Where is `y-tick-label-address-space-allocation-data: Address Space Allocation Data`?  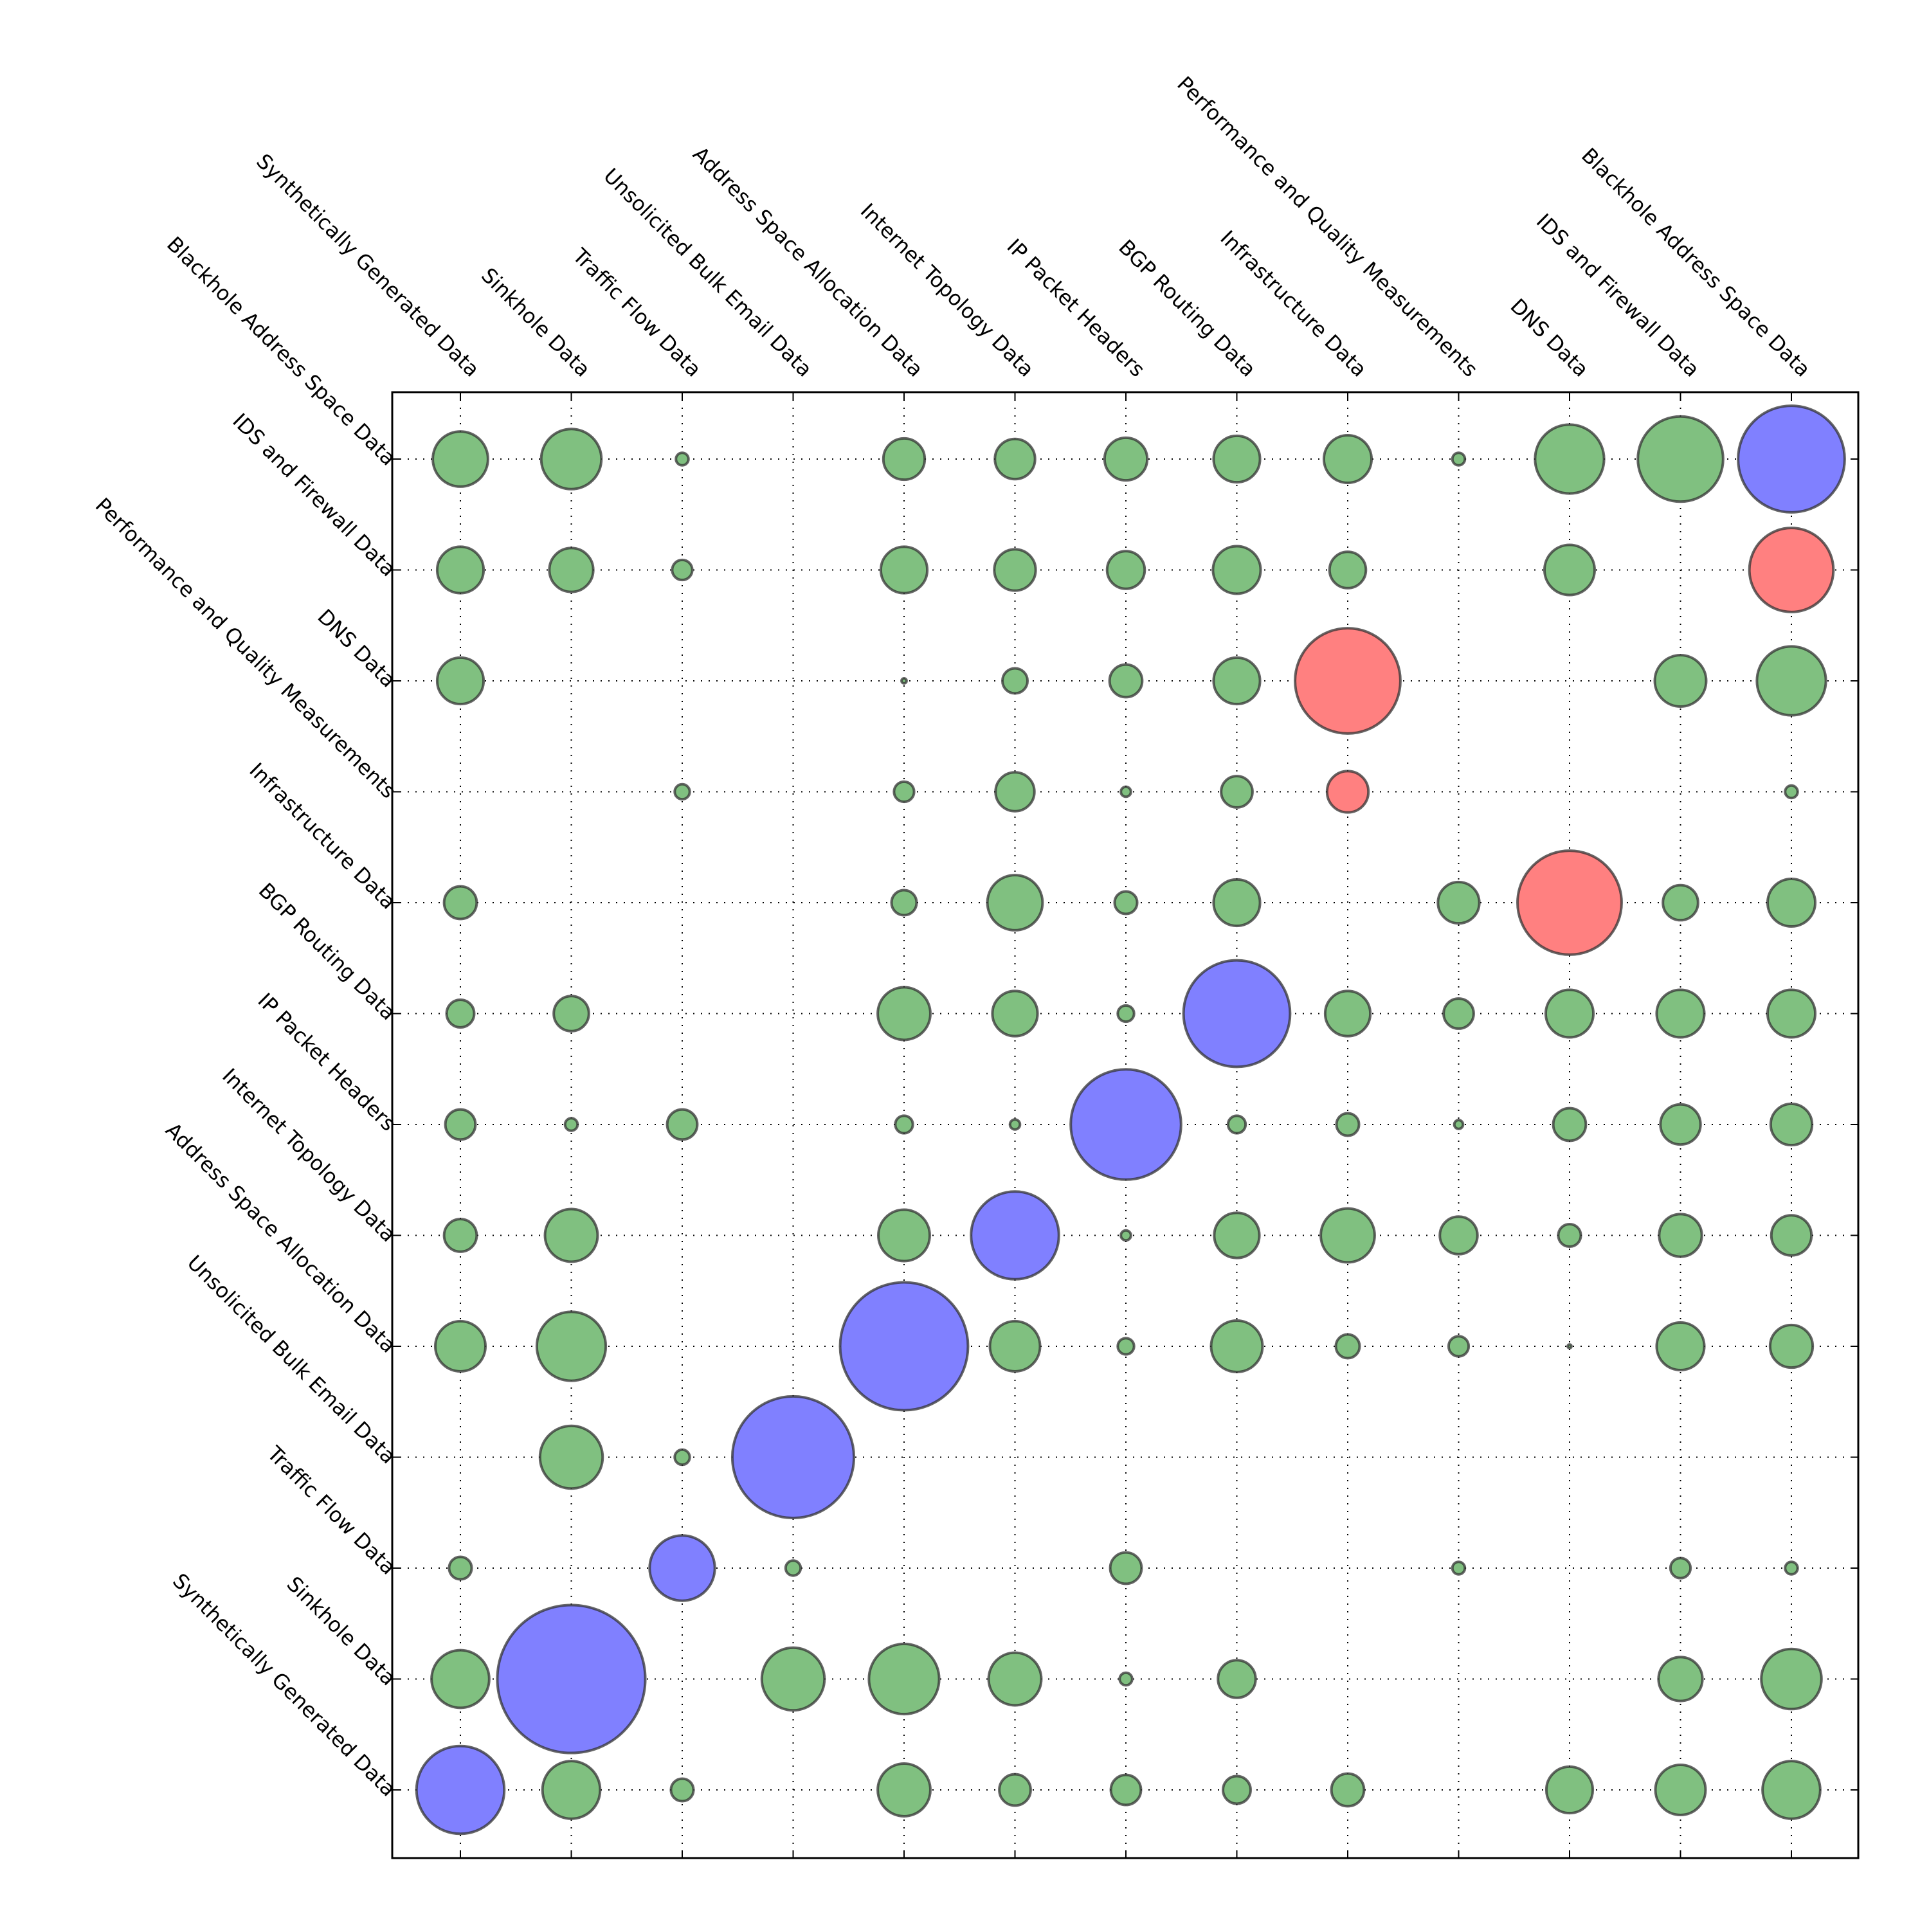
y-tick-label-address-space-allocation-data: Address Space Allocation Data is located at coordinates (281, 1238).